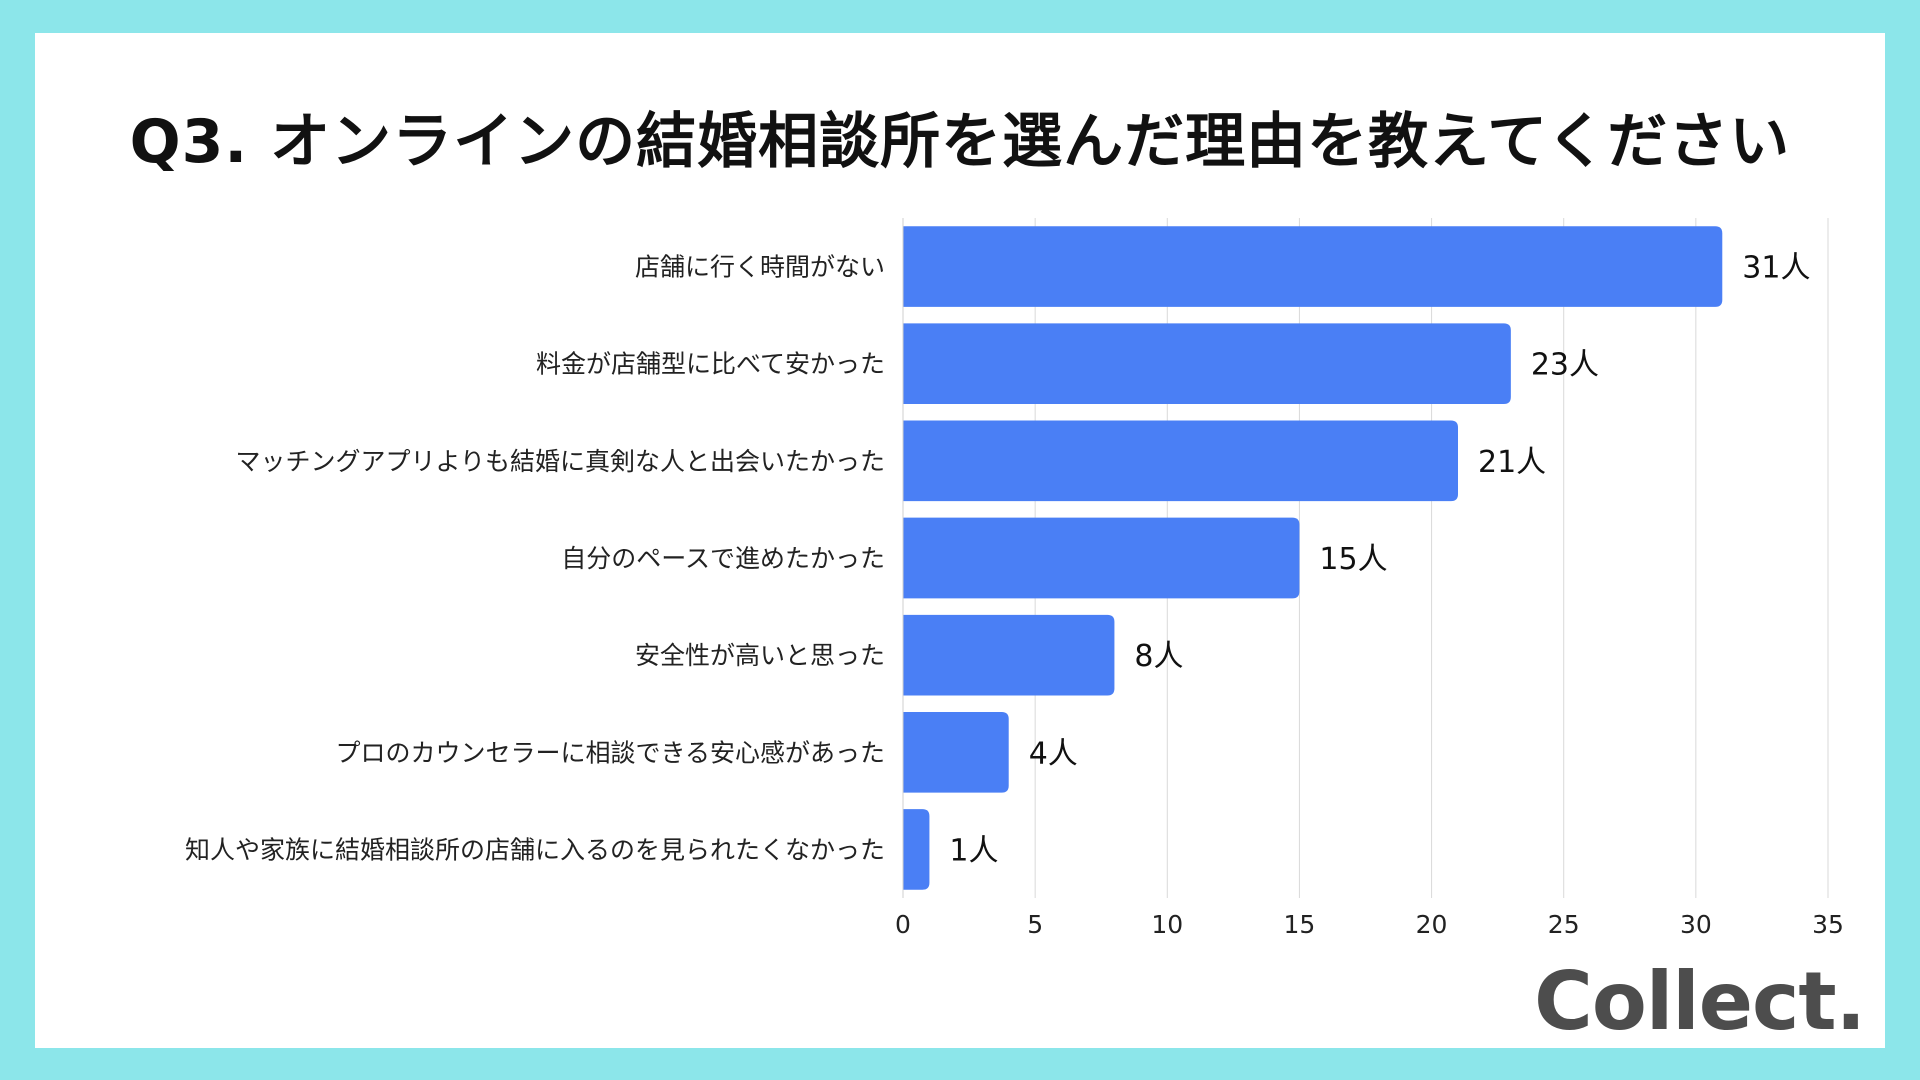  Describe the element at coordinates (1700, 1001) in the screenshot. I see `collect-logo: Collect.` at that location.